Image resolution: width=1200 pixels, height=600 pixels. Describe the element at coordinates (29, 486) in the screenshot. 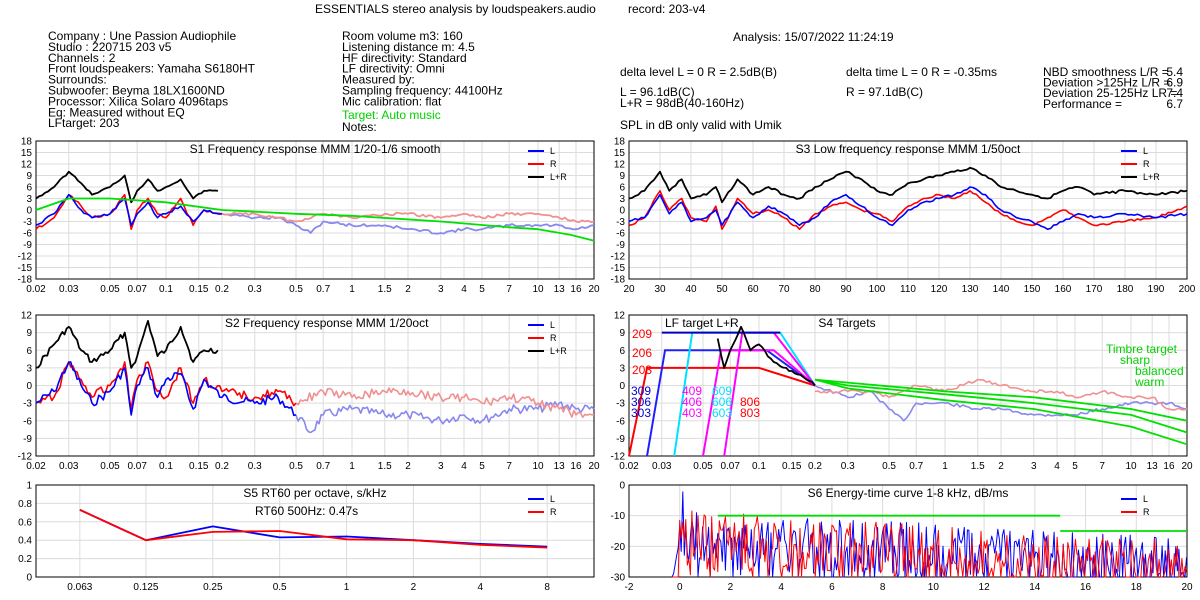

I see `y-tick-label: 1` at that location.